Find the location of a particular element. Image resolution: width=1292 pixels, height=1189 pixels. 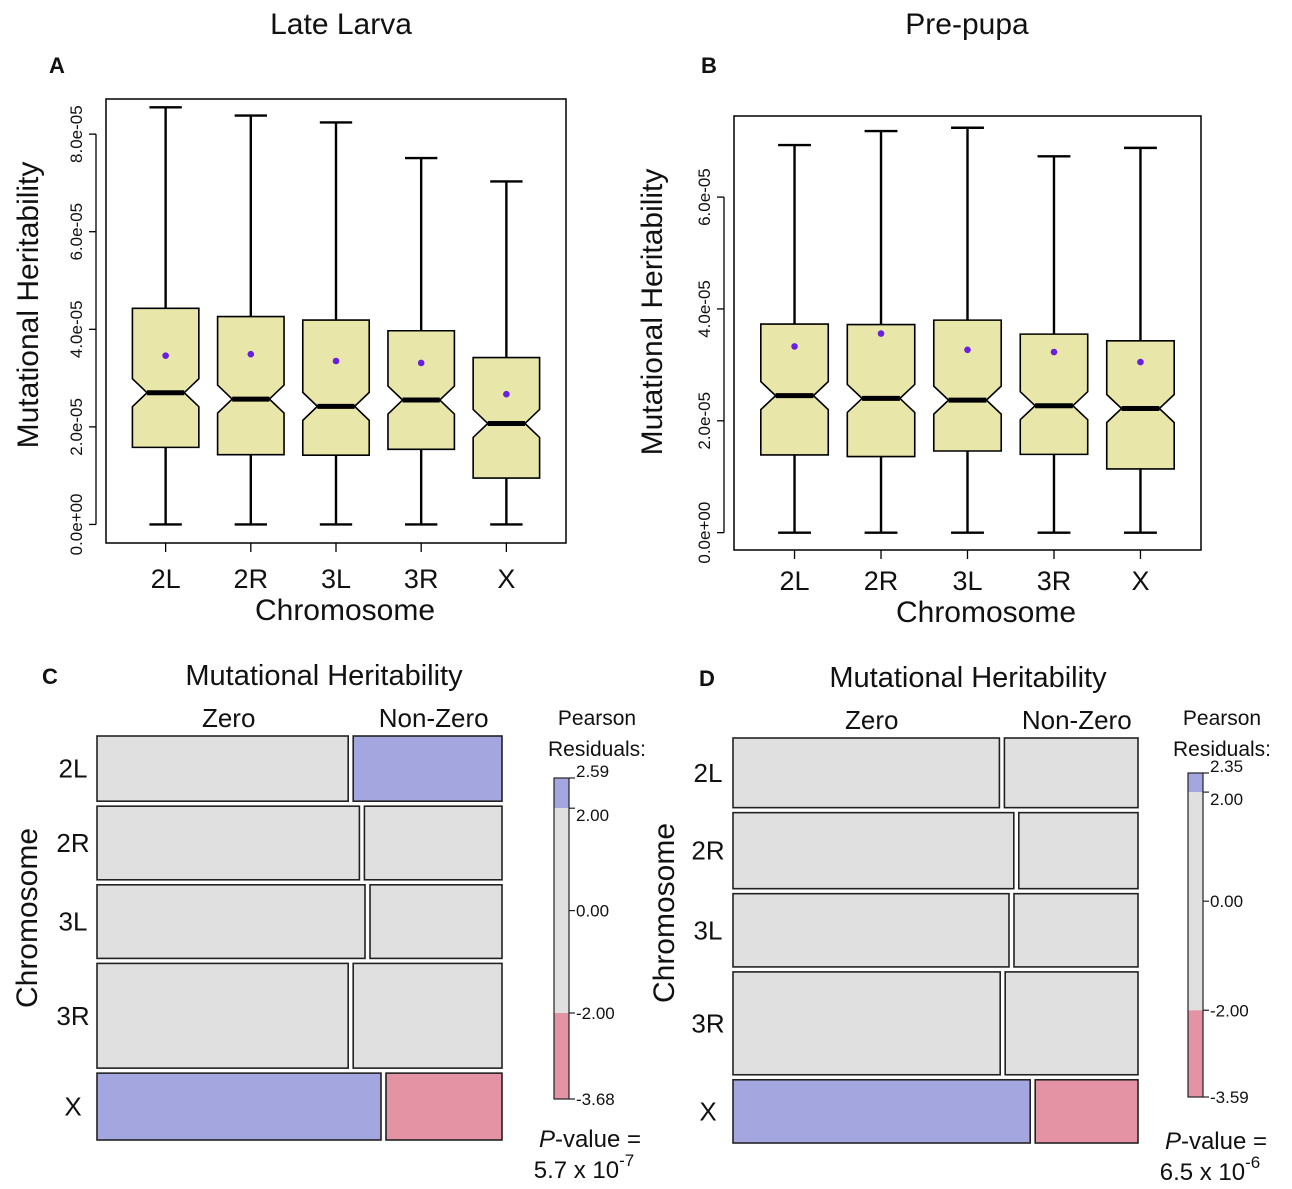

panel-d-legend-tick-label: 2.35 is located at coordinates (1226, 766).